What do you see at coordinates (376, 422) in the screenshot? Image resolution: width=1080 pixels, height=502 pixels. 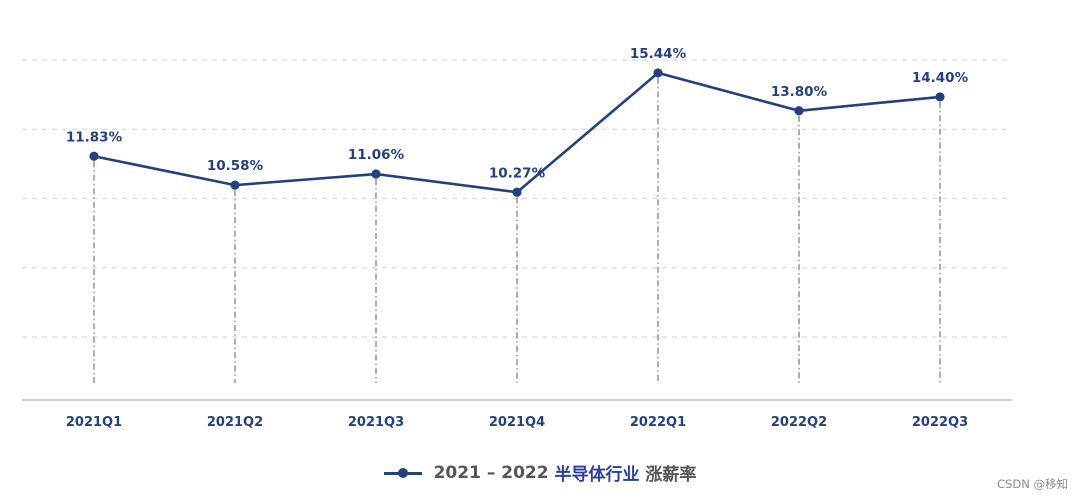 I see `x-tick-label: 2021Q3` at bounding box center [376, 422].